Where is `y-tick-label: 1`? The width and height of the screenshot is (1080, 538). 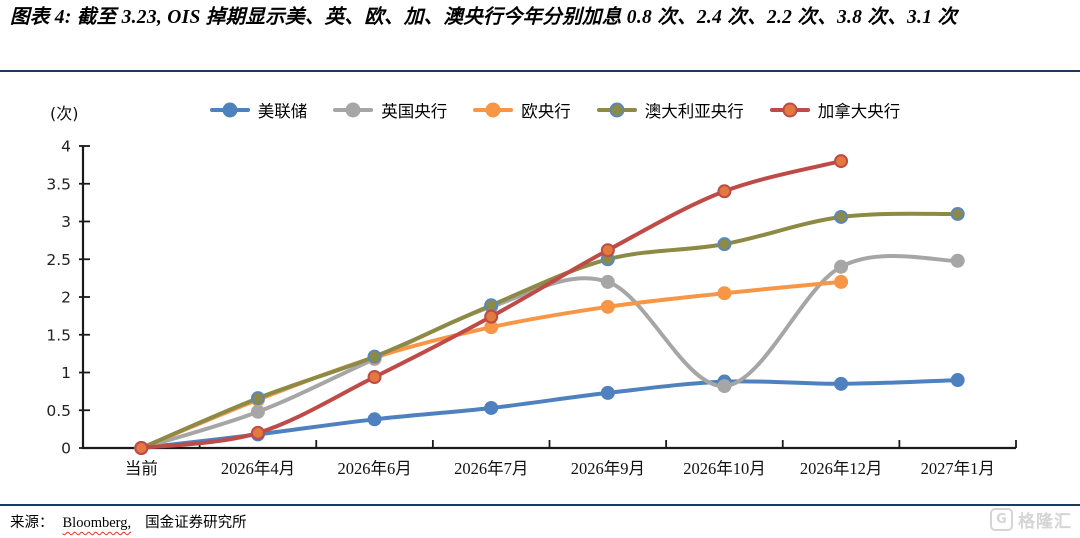
y-tick-label: 1 is located at coordinates (66, 373).